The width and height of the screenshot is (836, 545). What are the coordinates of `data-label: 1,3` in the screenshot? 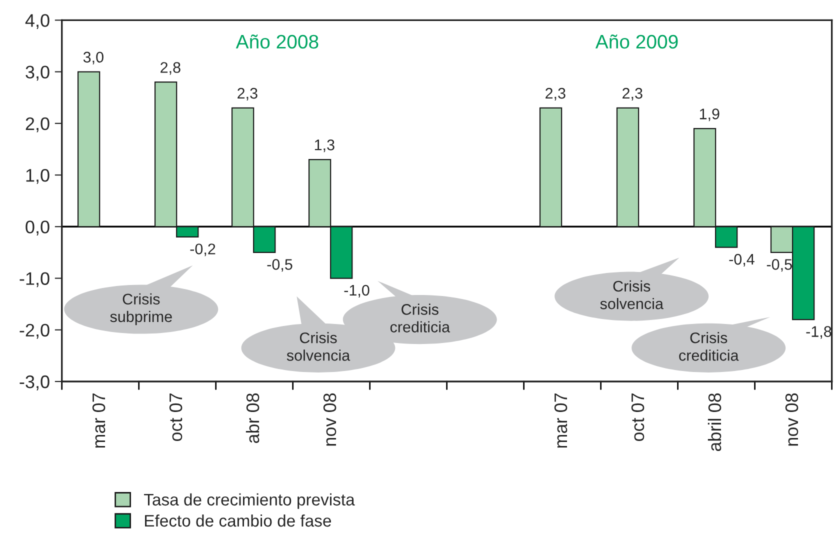 It's located at (324, 146).